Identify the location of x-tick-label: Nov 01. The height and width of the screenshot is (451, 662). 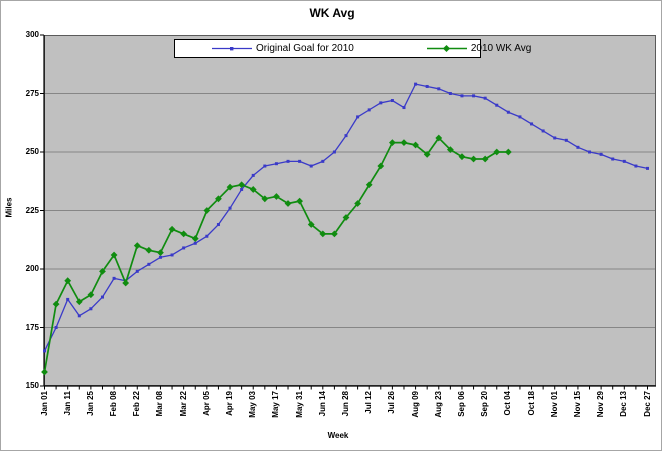
(554, 404).